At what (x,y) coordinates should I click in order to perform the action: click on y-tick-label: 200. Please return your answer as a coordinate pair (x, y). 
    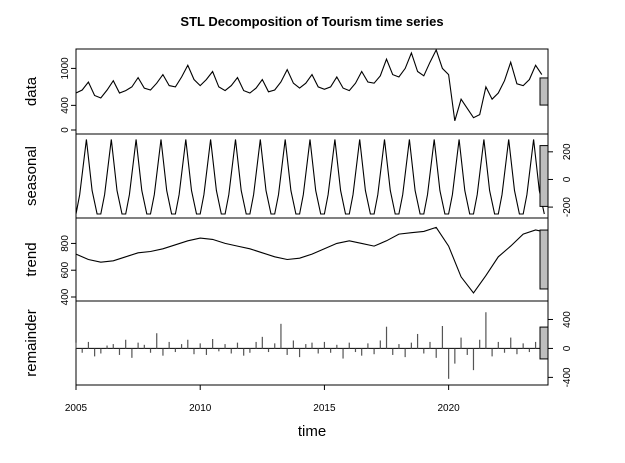
    Looking at the image, I should click on (567, 151).